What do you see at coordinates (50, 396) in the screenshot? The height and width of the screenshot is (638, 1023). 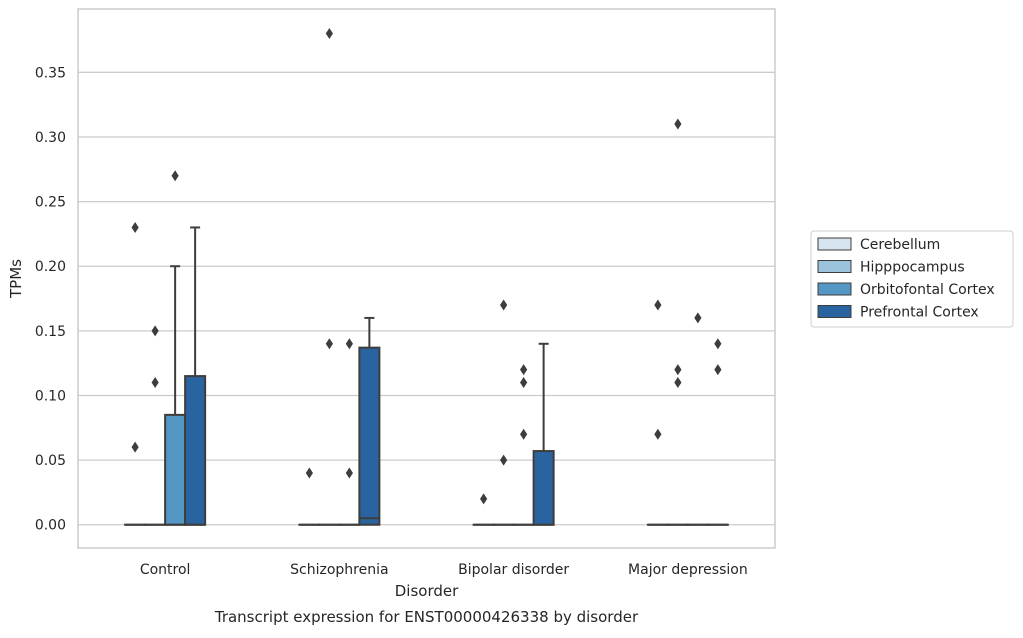 I see `y-tick-label: 0.10` at bounding box center [50, 396].